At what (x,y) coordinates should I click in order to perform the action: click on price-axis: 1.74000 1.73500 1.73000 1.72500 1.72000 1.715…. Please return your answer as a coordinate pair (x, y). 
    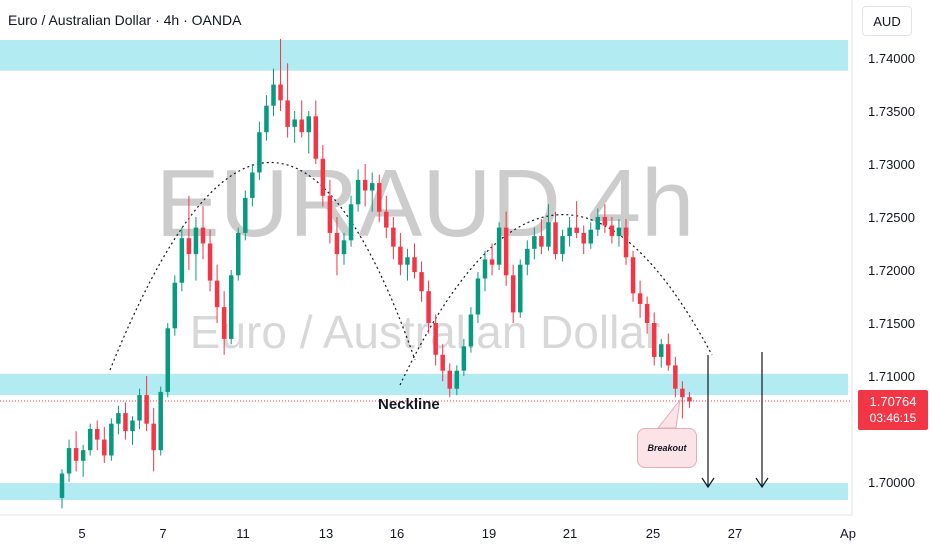
    Looking at the image, I should click on (891, 270).